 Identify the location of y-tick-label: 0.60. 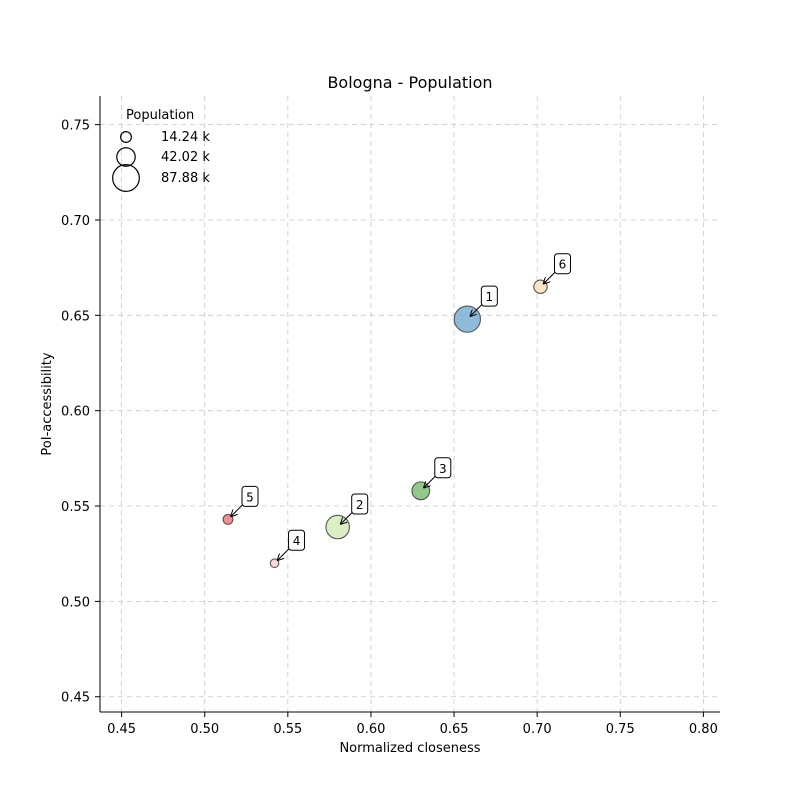
(75, 412).